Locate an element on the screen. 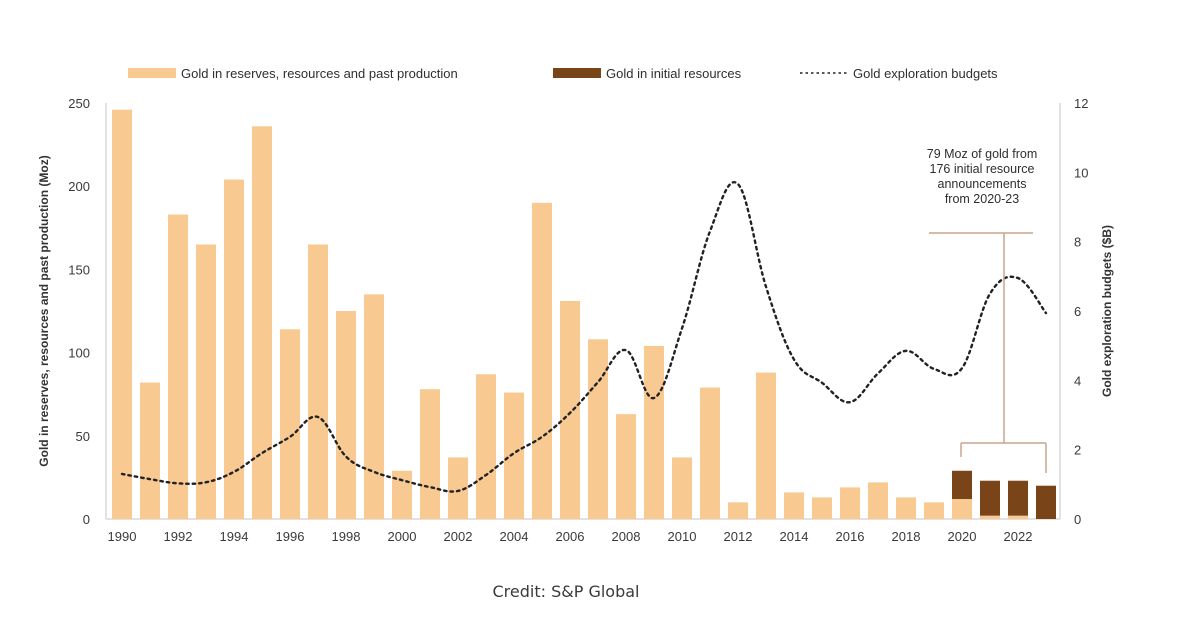 This screenshot has height=621, width=1192. legend-label: Gold exploration budgets is located at coordinates (925, 73).